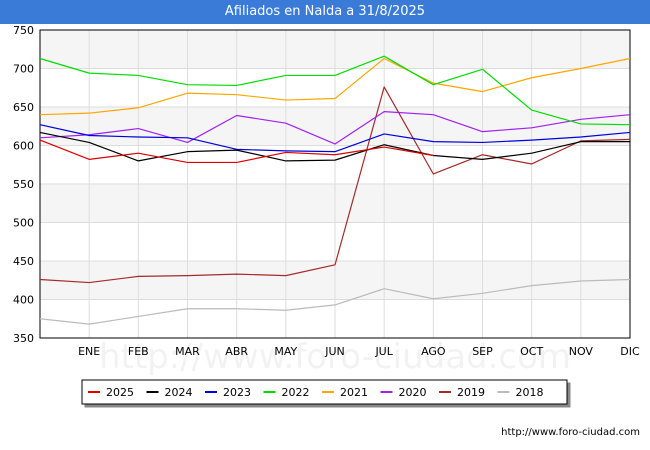 This screenshot has width=650, height=450. Describe the element at coordinates (179, 392) in the screenshot. I see `legend-label-2024: 2024` at that location.